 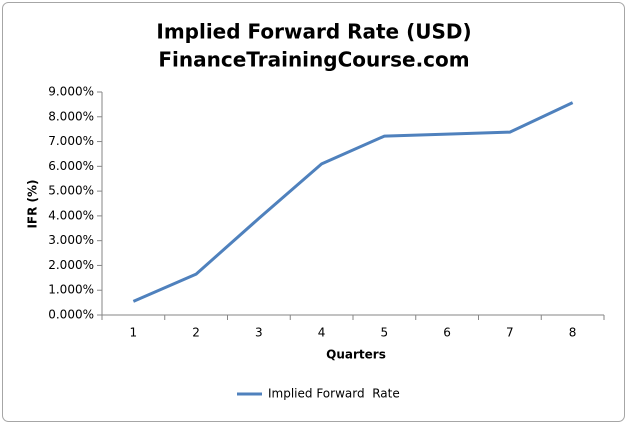 I want to click on x-tick-label: 3, so click(x=259, y=333).